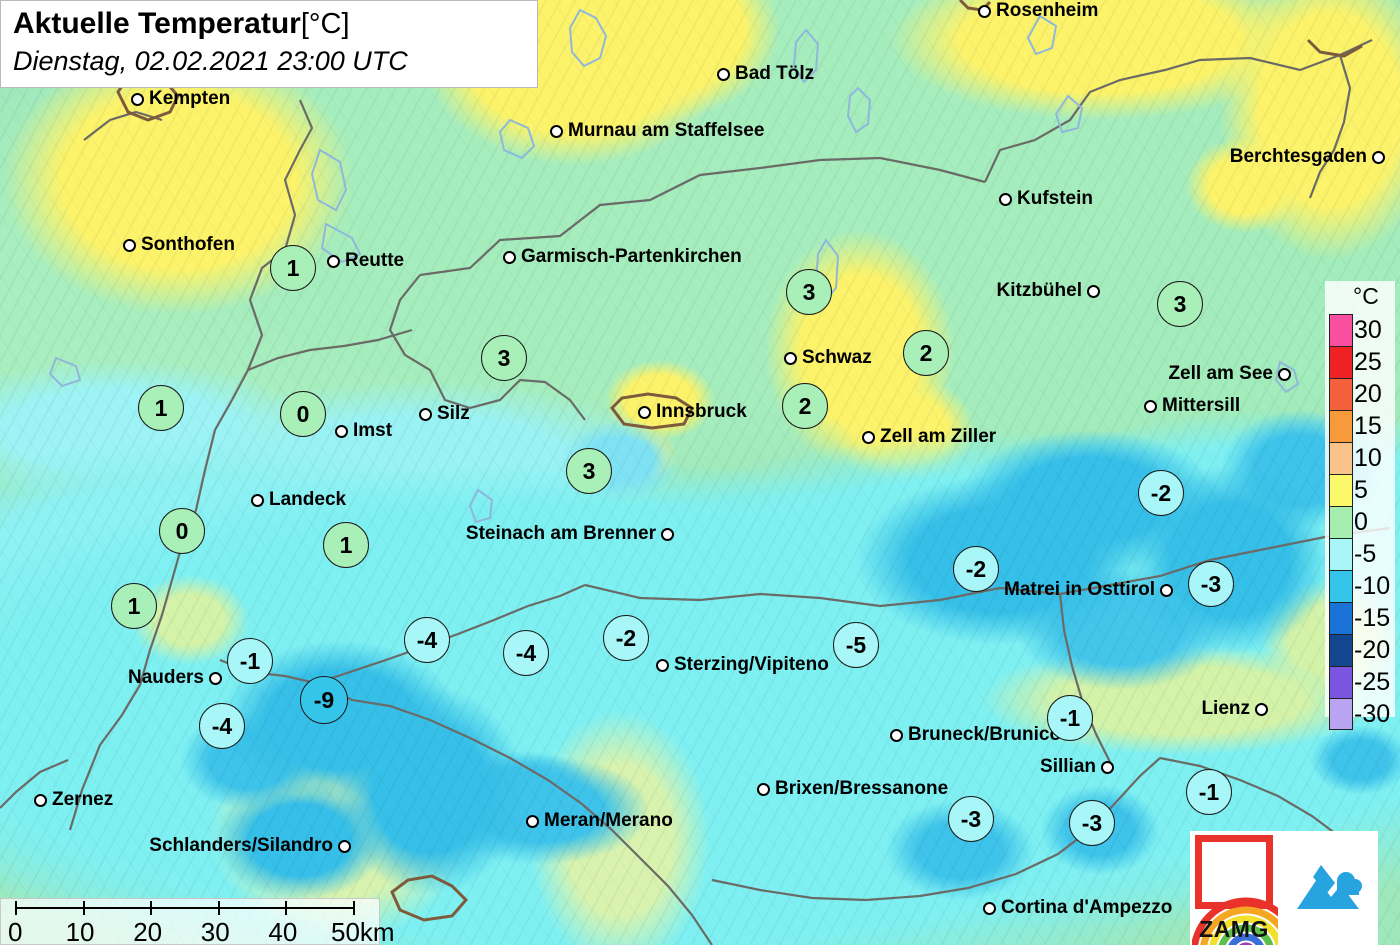 Image resolution: width=1400 pixels, height=945 pixels. Describe the element at coordinates (15, 931) in the screenshot. I see `scale-label: 0` at that location.